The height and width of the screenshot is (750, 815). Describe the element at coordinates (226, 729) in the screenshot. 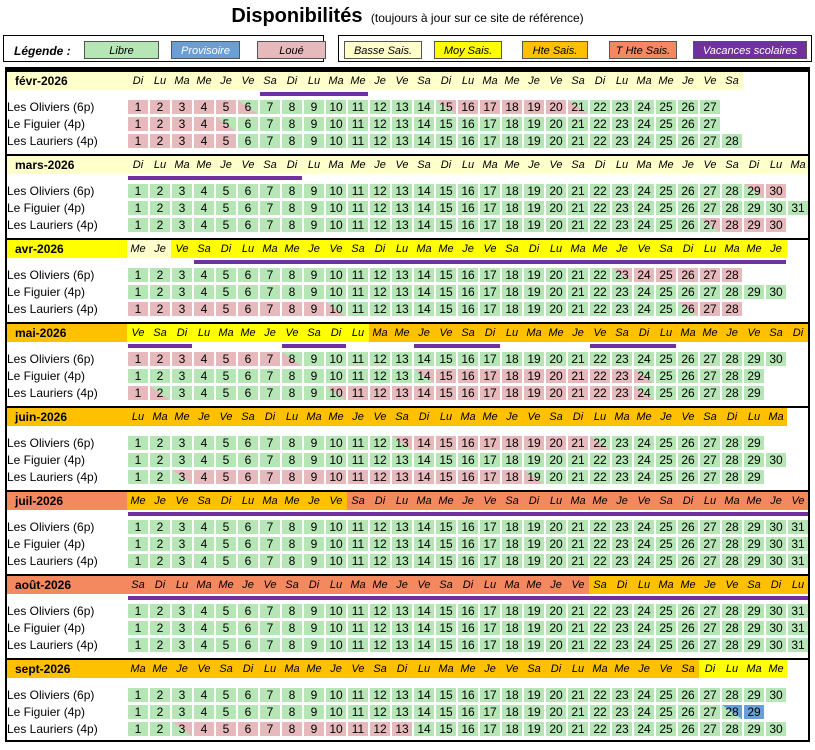

I see `day-cell: 5` at that location.